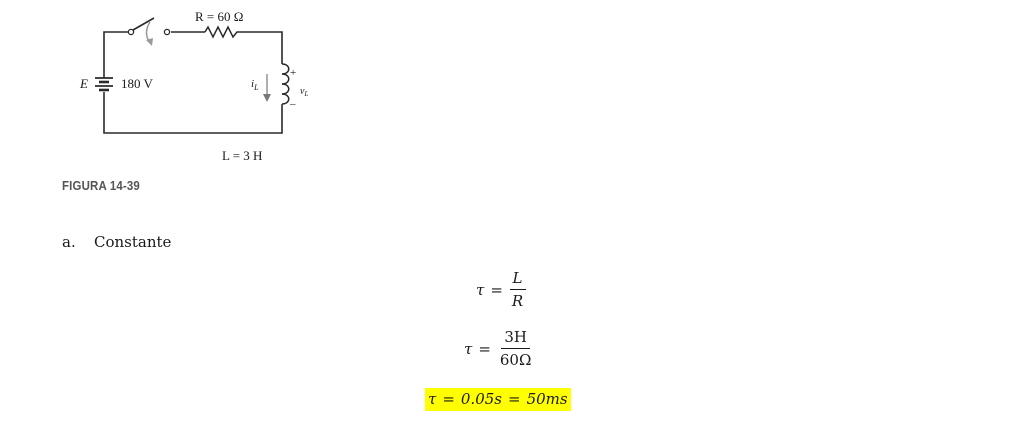  I want to click on list-marker: a., so click(69, 242).